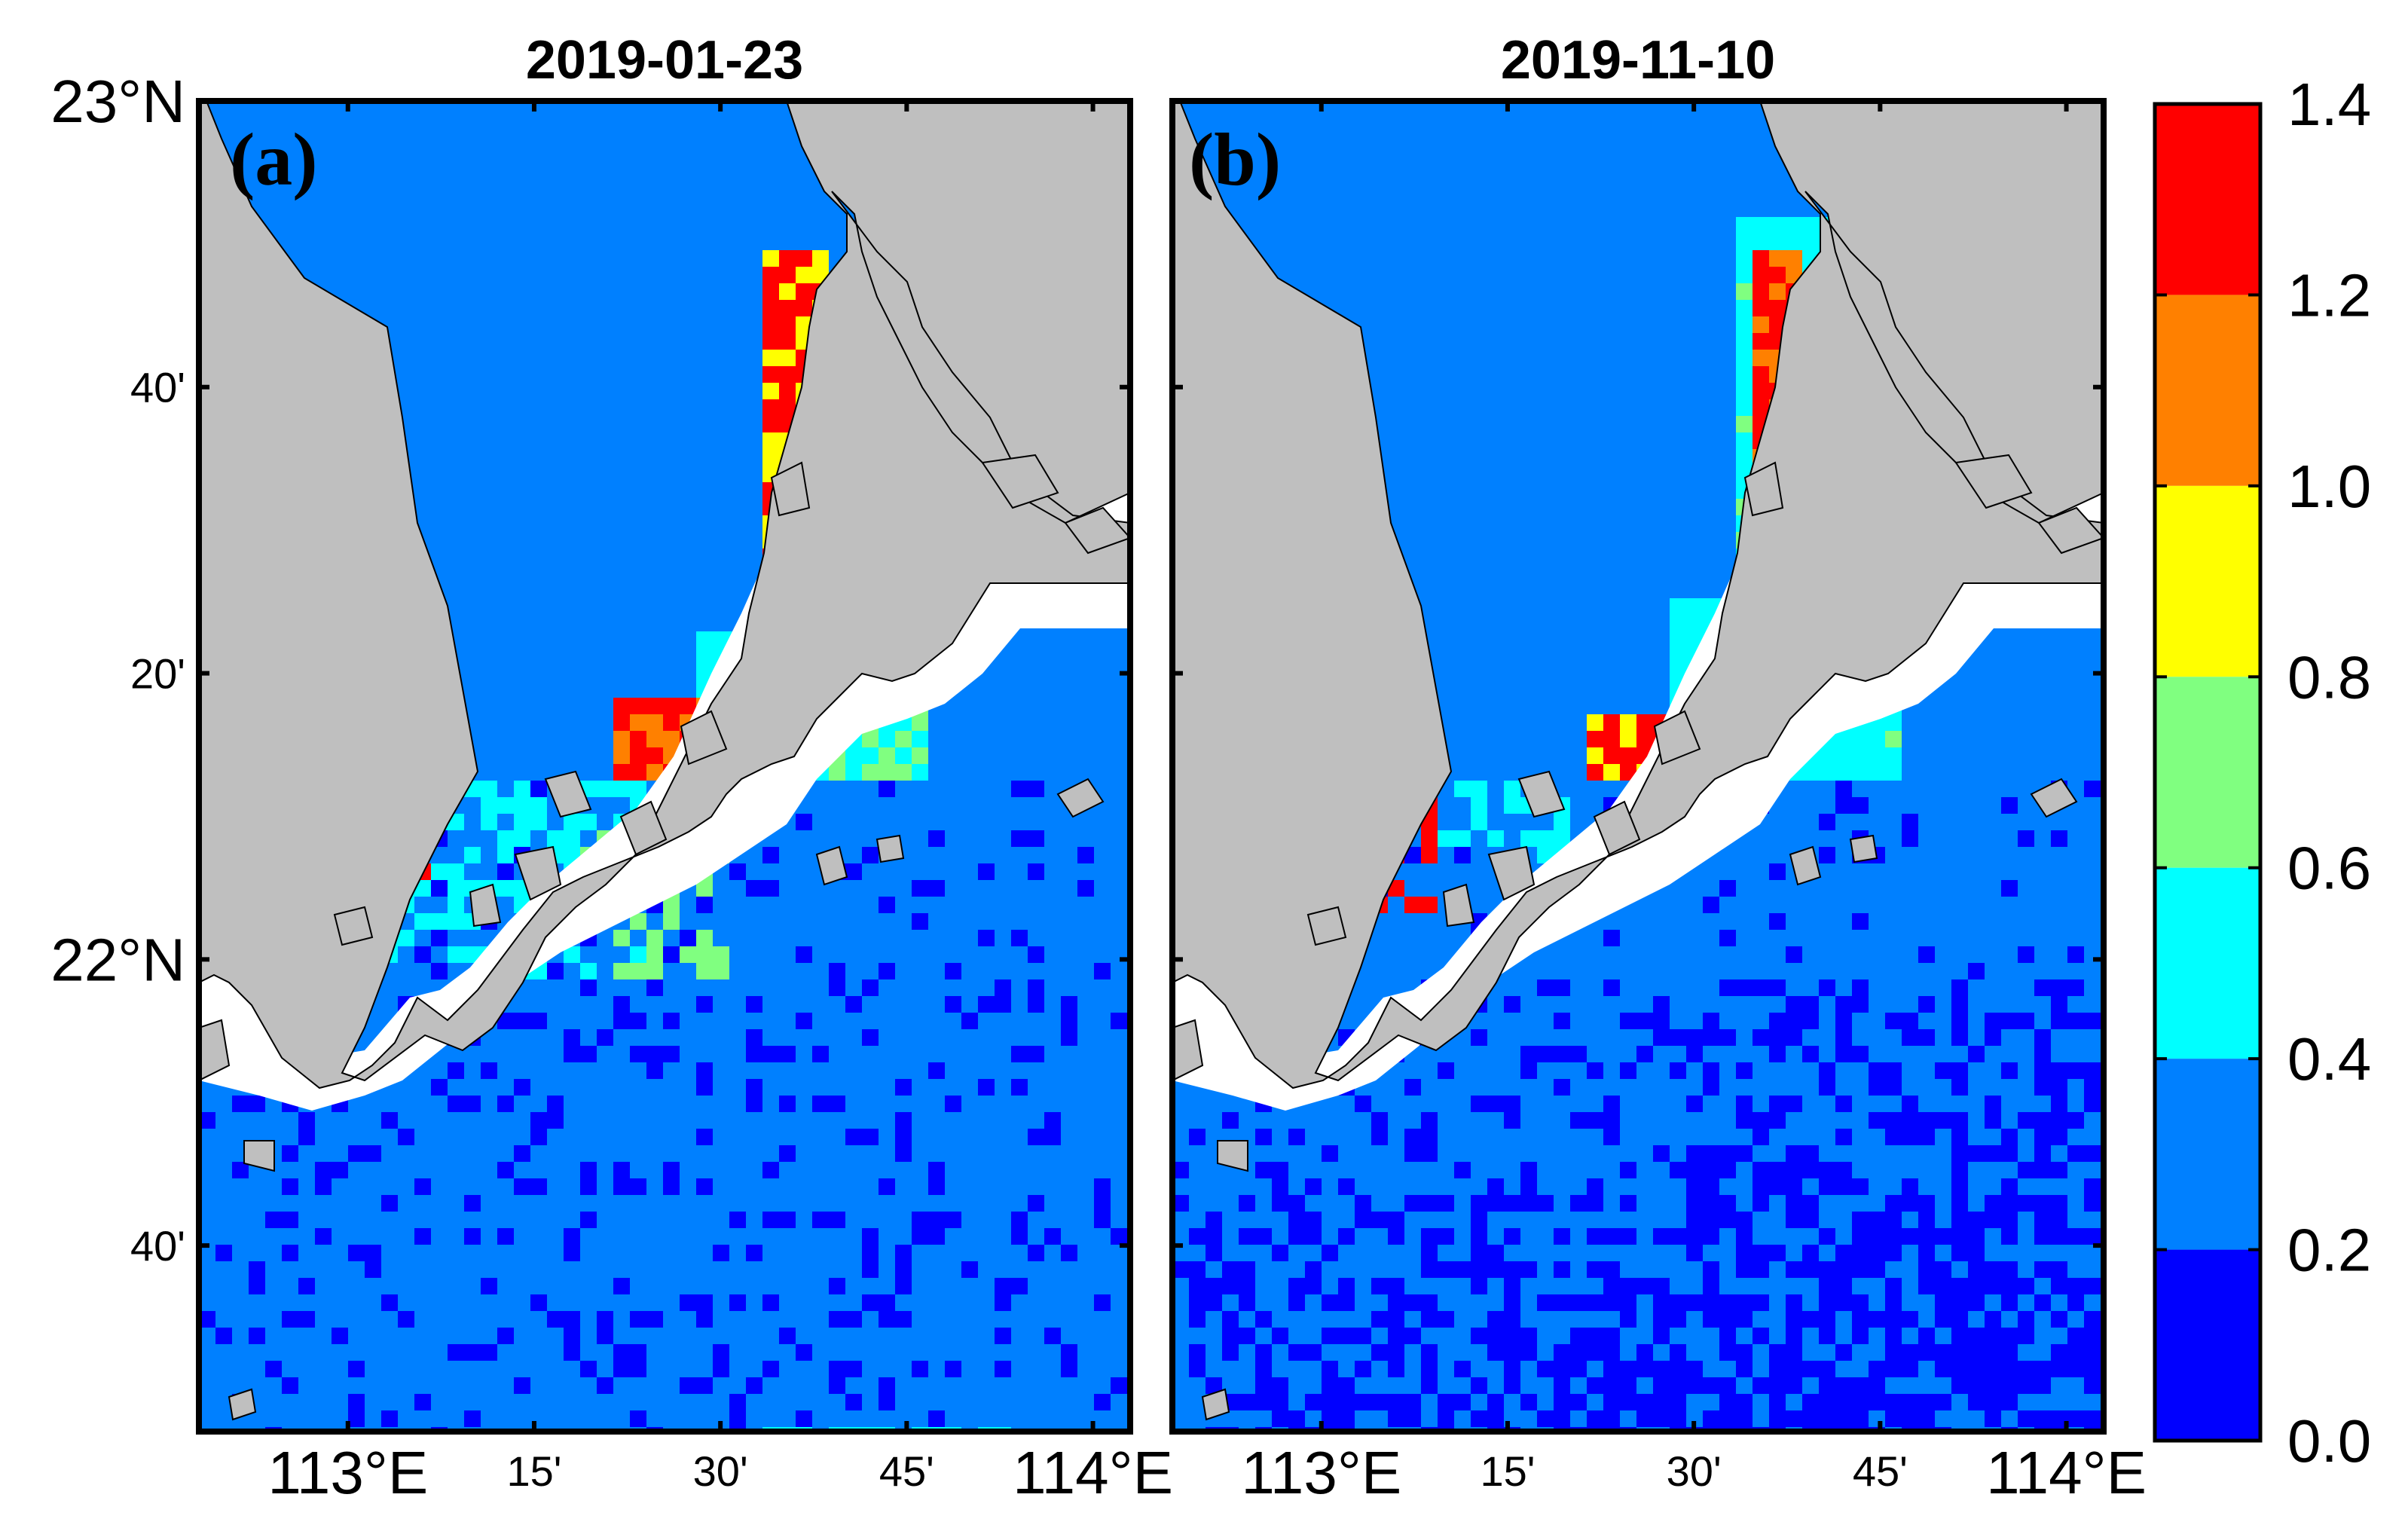  I want to click on y-tick-label: 22°N, so click(117, 959).